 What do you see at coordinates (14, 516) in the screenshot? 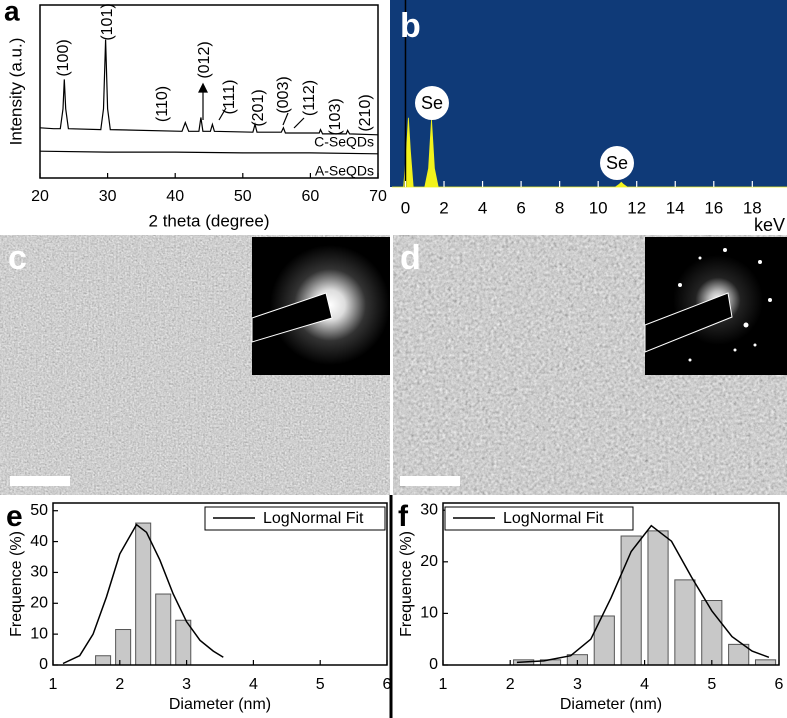
I see `panel-label: e` at bounding box center [14, 516].